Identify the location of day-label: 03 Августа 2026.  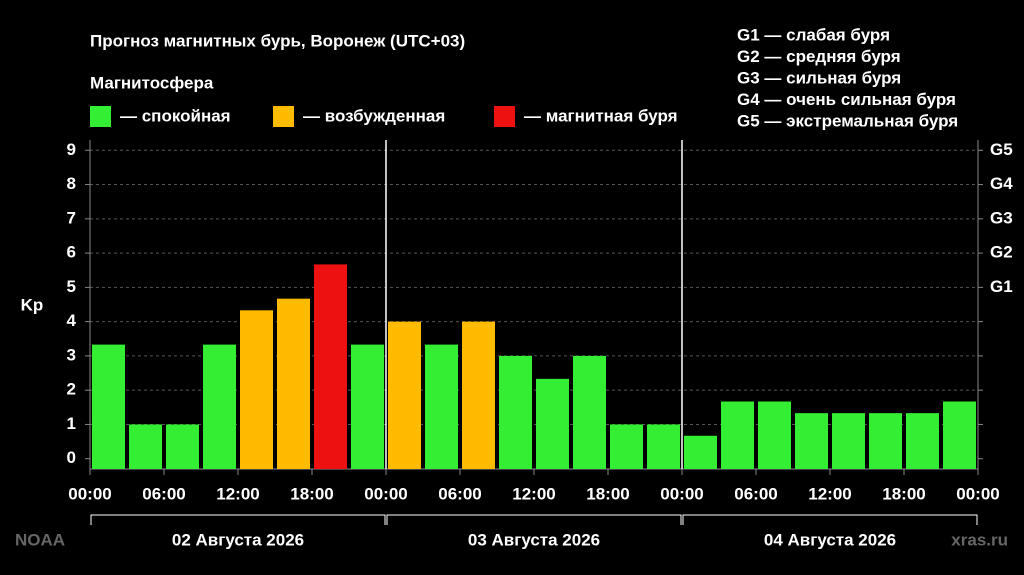
(534, 539).